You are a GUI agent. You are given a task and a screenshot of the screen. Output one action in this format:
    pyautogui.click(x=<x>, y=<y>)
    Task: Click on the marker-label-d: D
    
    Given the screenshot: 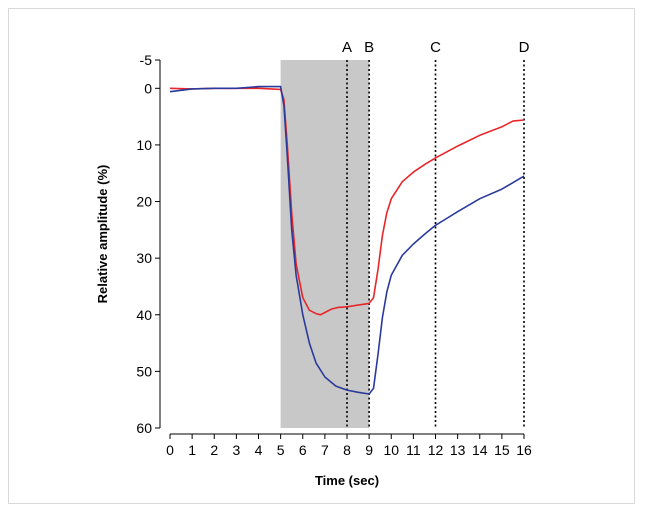 What is the action you would take?
    pyautogui.click(x=524, y=47)
    